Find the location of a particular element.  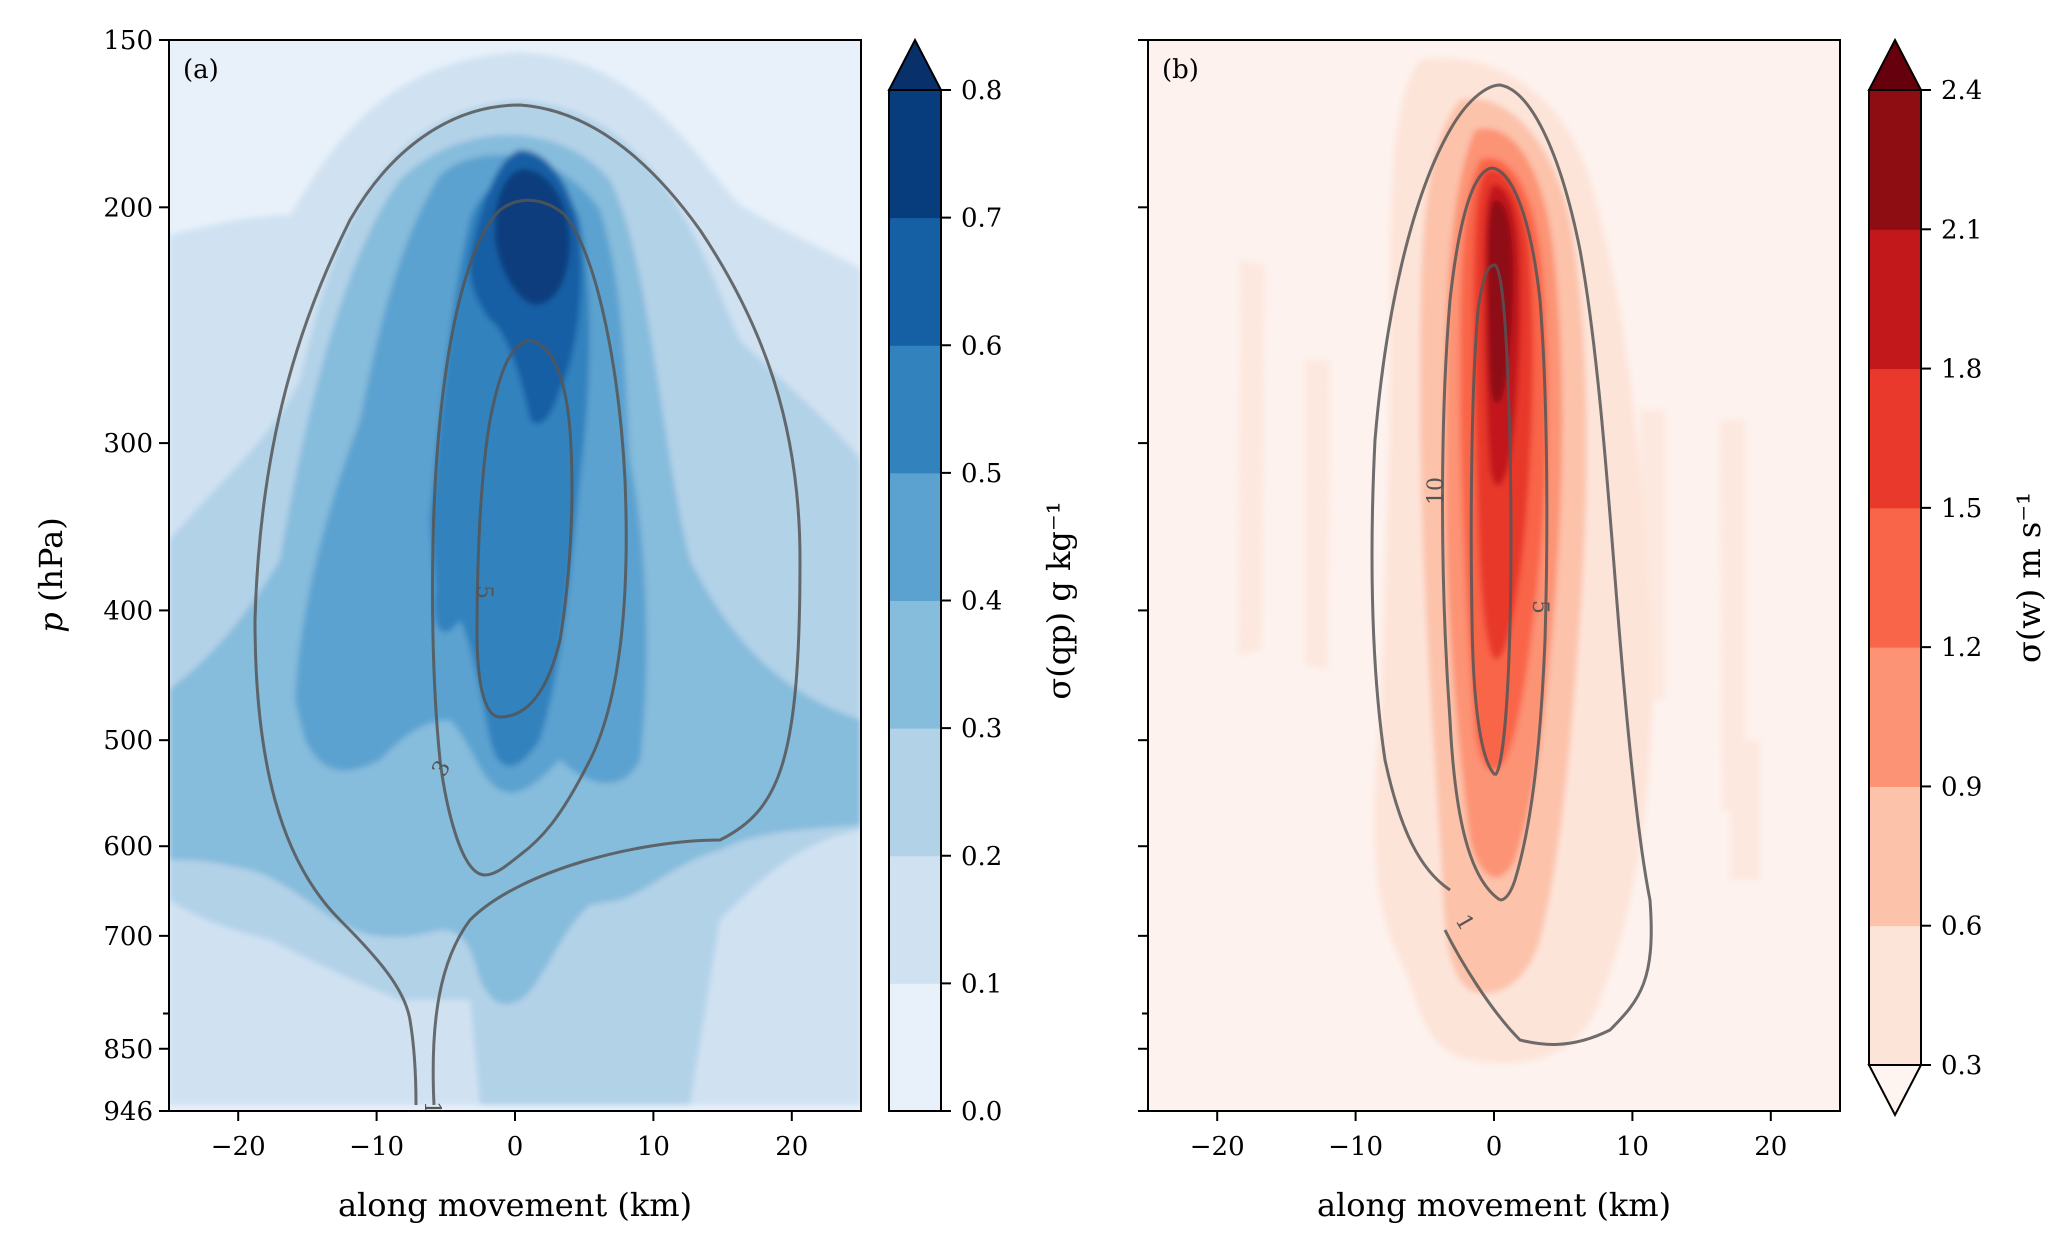

panel-a-label: (a) is located at coordinates (201, 70).